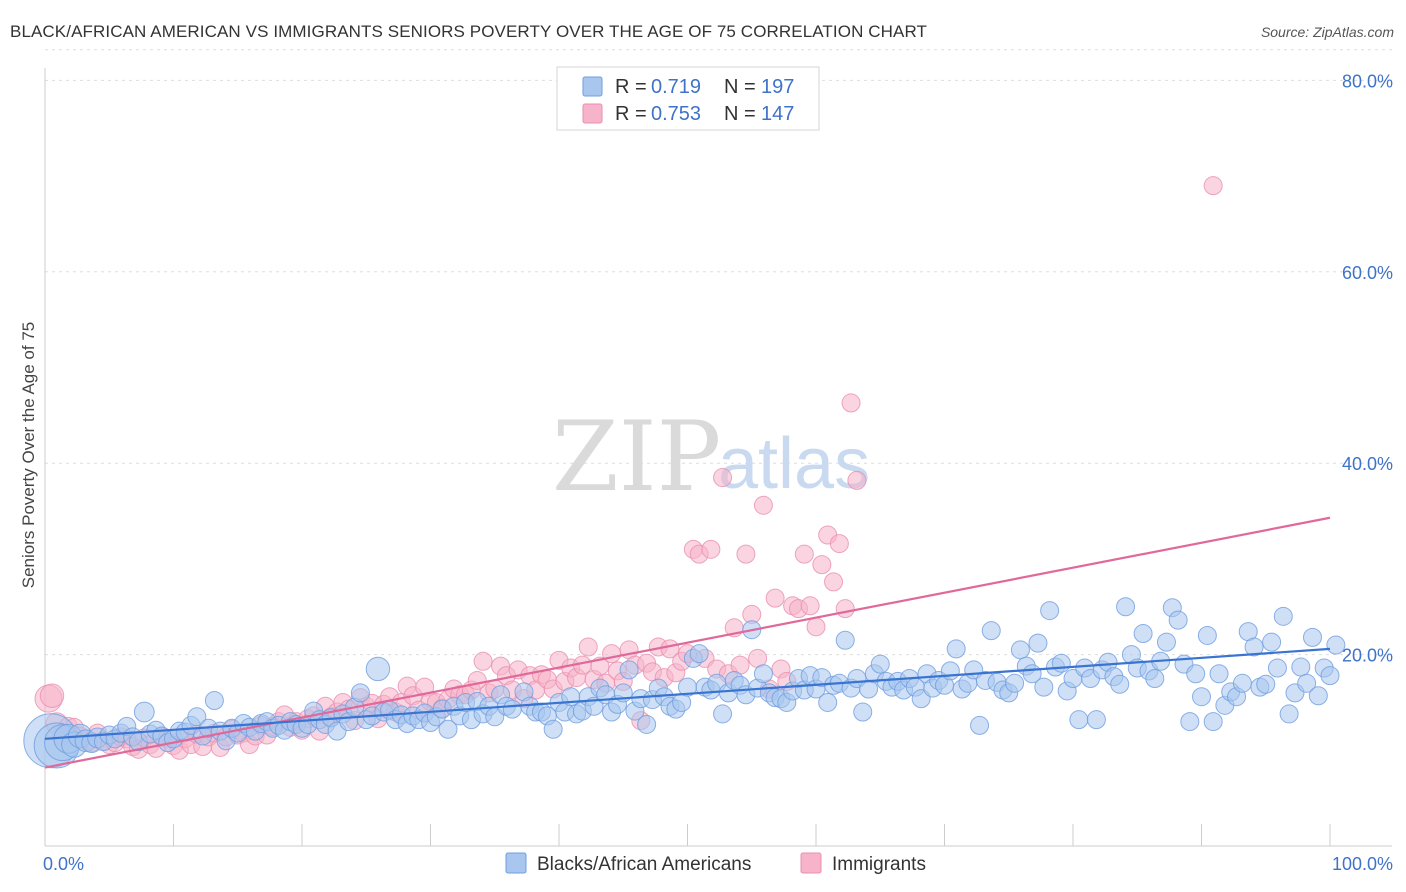 This screenshot has width=1406, height=892. I want to click on legend-n-value-immigrants: 147, so click(777, 114).